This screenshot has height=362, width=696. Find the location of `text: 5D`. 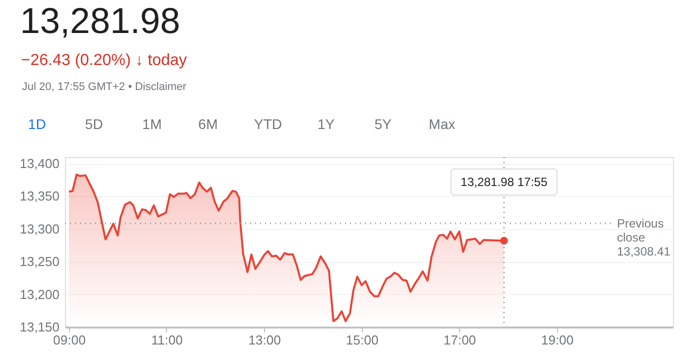

text: 5D is located at coordinates (94, 124).